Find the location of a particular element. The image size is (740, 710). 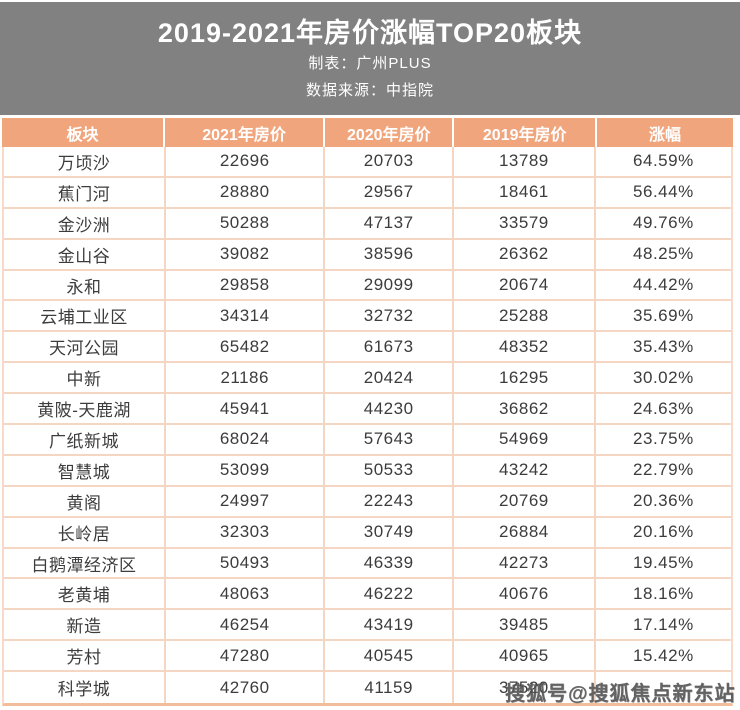

cell-price-2020: 20703 is located at coordinates (389, 161).